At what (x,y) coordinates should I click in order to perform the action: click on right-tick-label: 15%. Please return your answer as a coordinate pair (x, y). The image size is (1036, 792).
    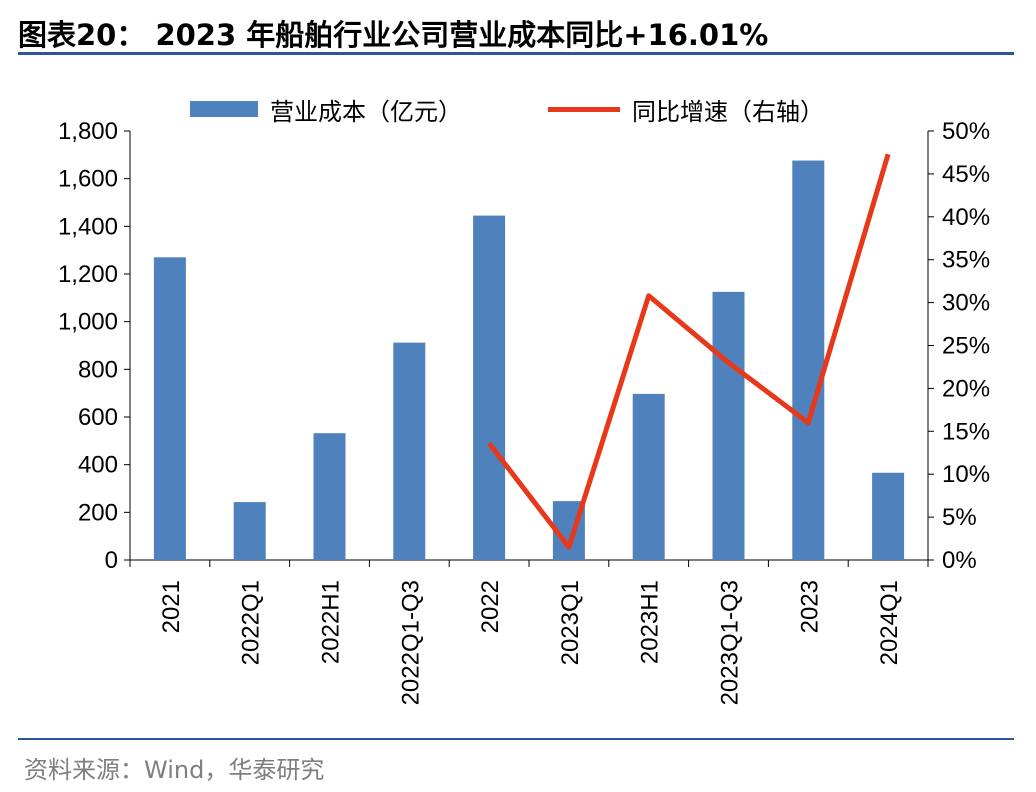
    Looking at the image, I should click on (966, 431).